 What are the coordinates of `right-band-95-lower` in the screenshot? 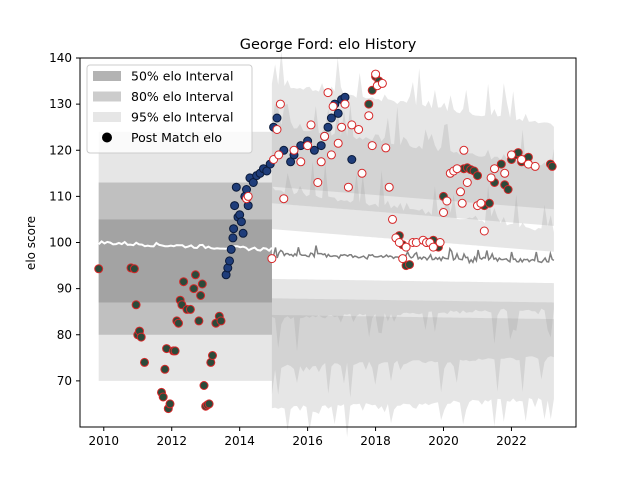 It's located at (412, 375).